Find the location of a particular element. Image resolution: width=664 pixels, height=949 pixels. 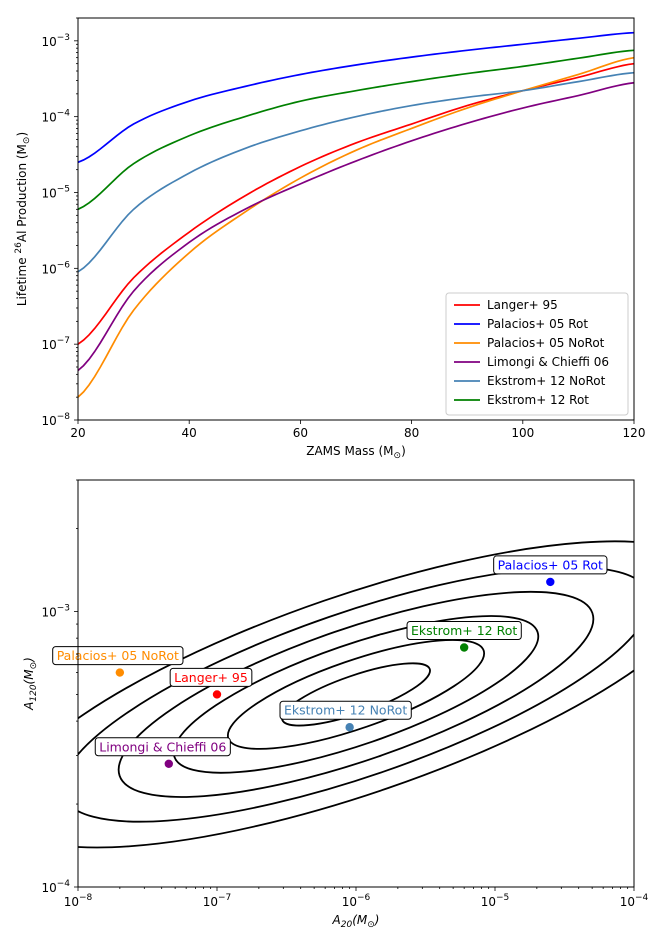

top-xtick-label: 120 is located at coordinates (634, 433).